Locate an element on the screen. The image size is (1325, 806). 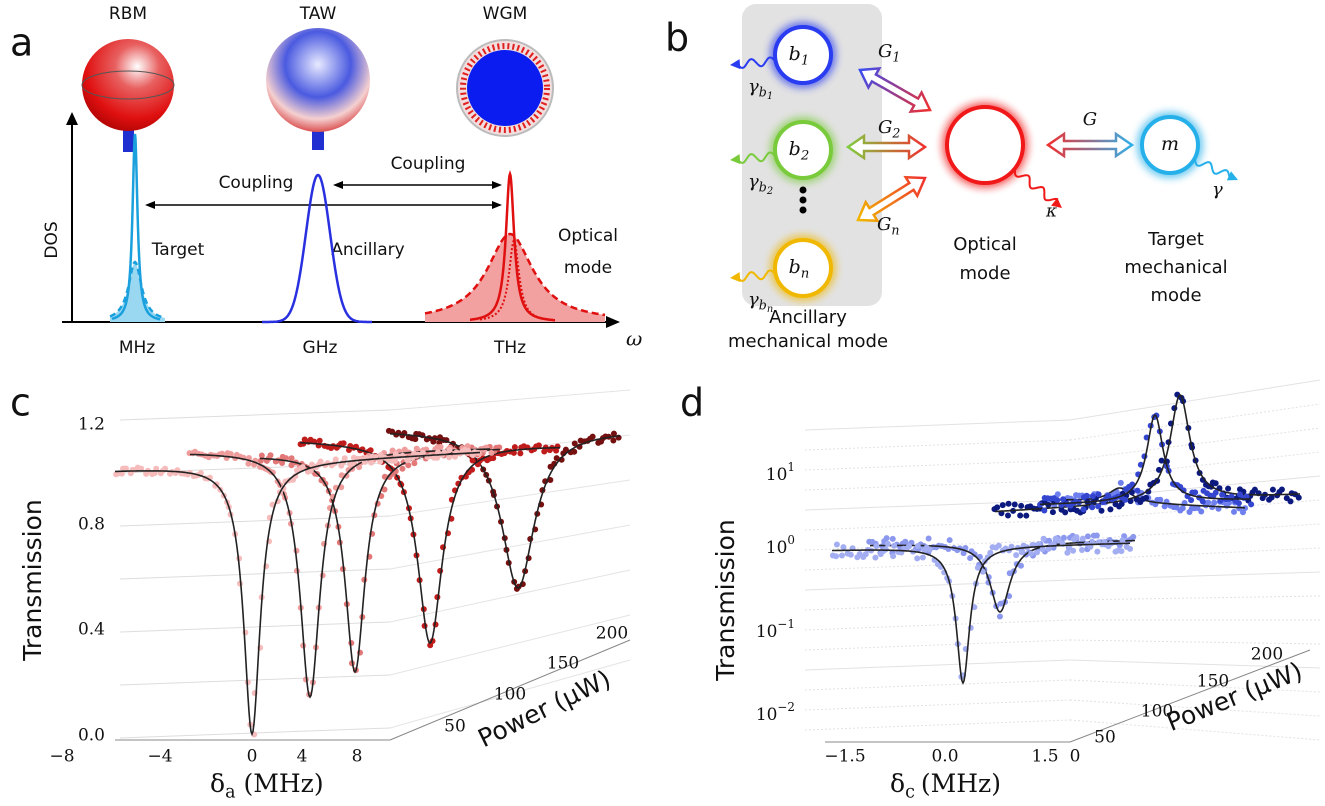
power-tick-label: 200 is located at coordinates (1267, 655).